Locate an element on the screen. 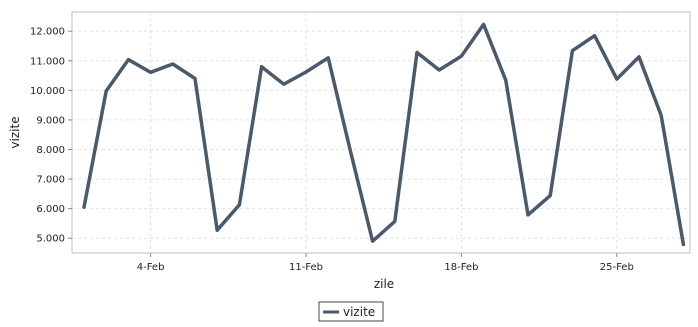  x-axis-label: zile is located at coordinates (384, 284).